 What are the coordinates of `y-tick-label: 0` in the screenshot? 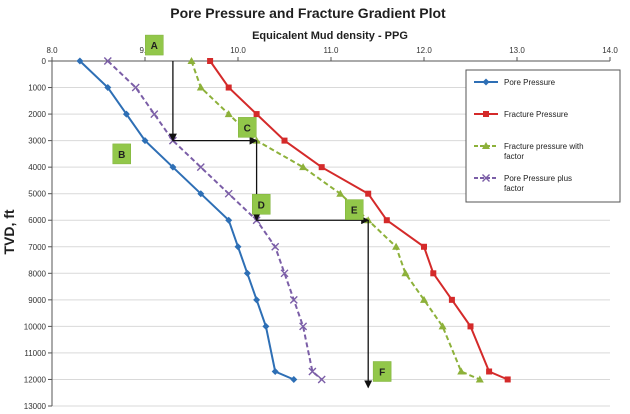 It's located at (44, 61).